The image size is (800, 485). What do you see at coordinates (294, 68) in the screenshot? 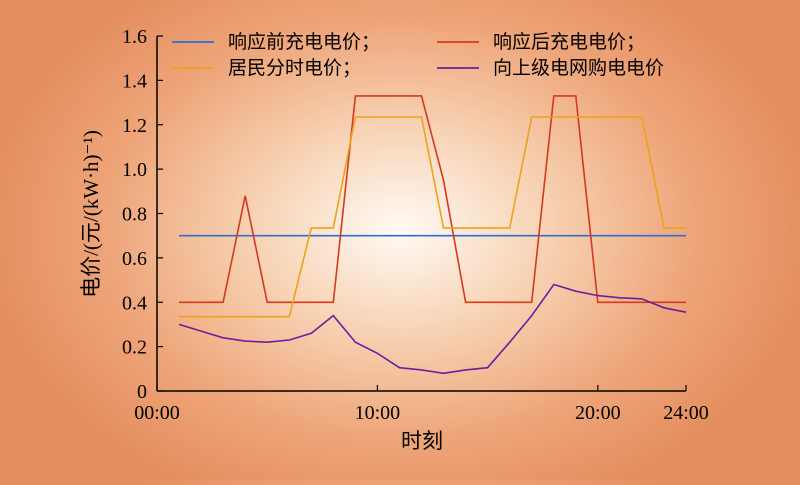
I see `legend-label-3: 居民分时电价；` at bounding box center [294, 68].